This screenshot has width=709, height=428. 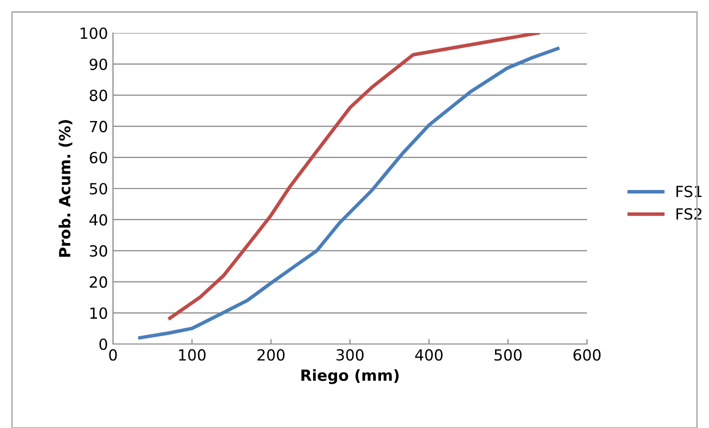 What do you see at coordinates (689, 192) in the screenshot?
I see `legend-label: FS1` at bounding box center [689, 192].